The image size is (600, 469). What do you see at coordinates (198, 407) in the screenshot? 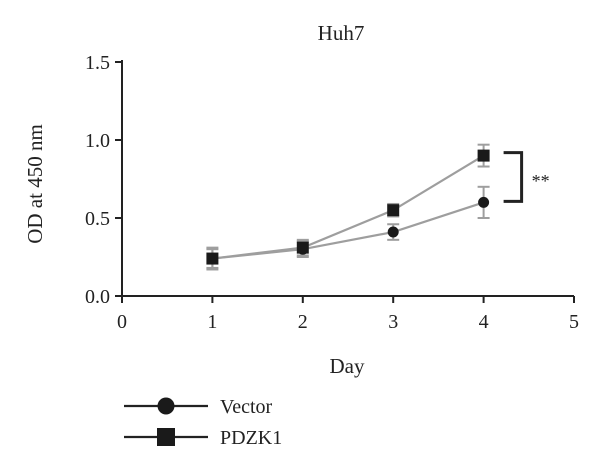
I see `legend-item-vector: Vector` at bounding box center [198, 407].